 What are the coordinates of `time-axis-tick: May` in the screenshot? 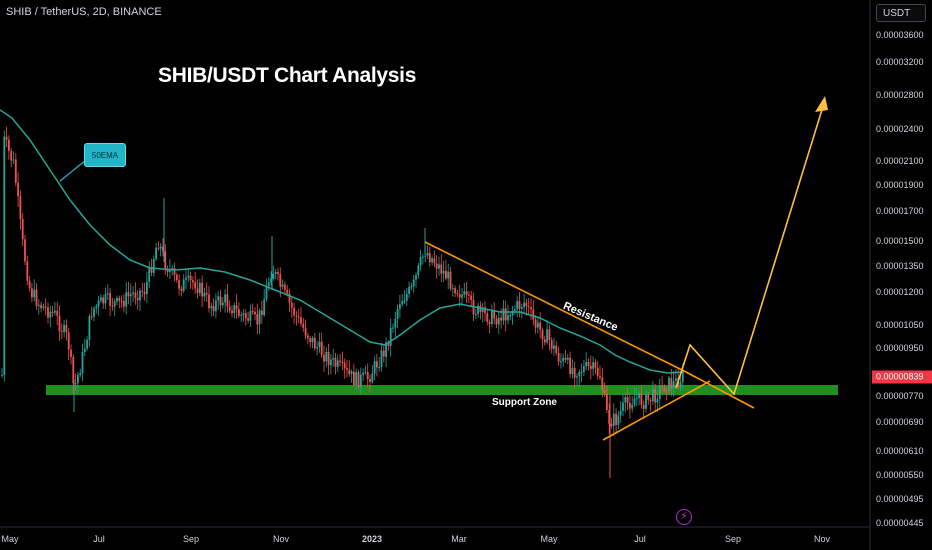 It's located at (10, 539).